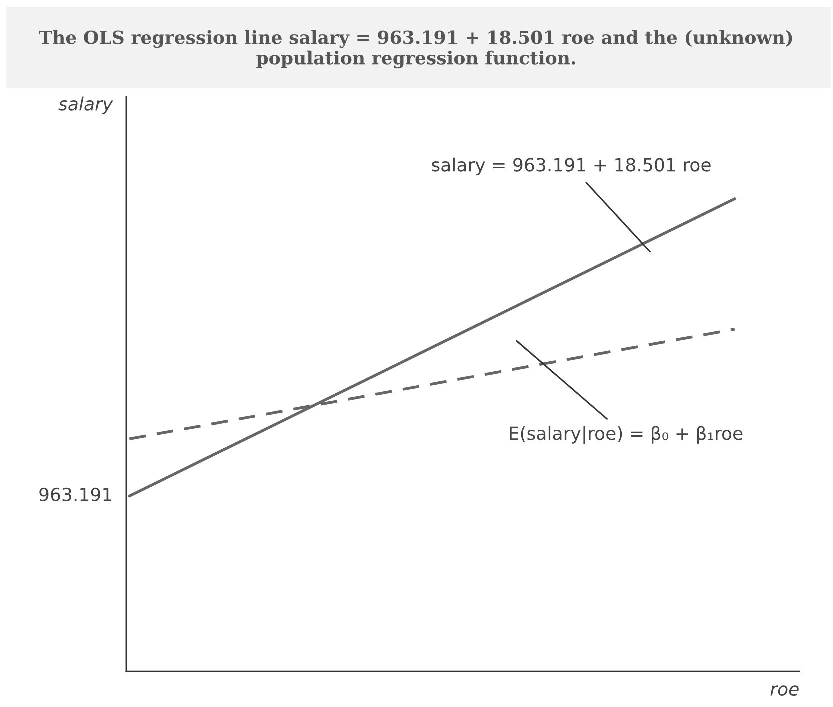 The height and width of the screenshot is (707, 833). I want to click on x-axis-title: roe, so click(784, 691).